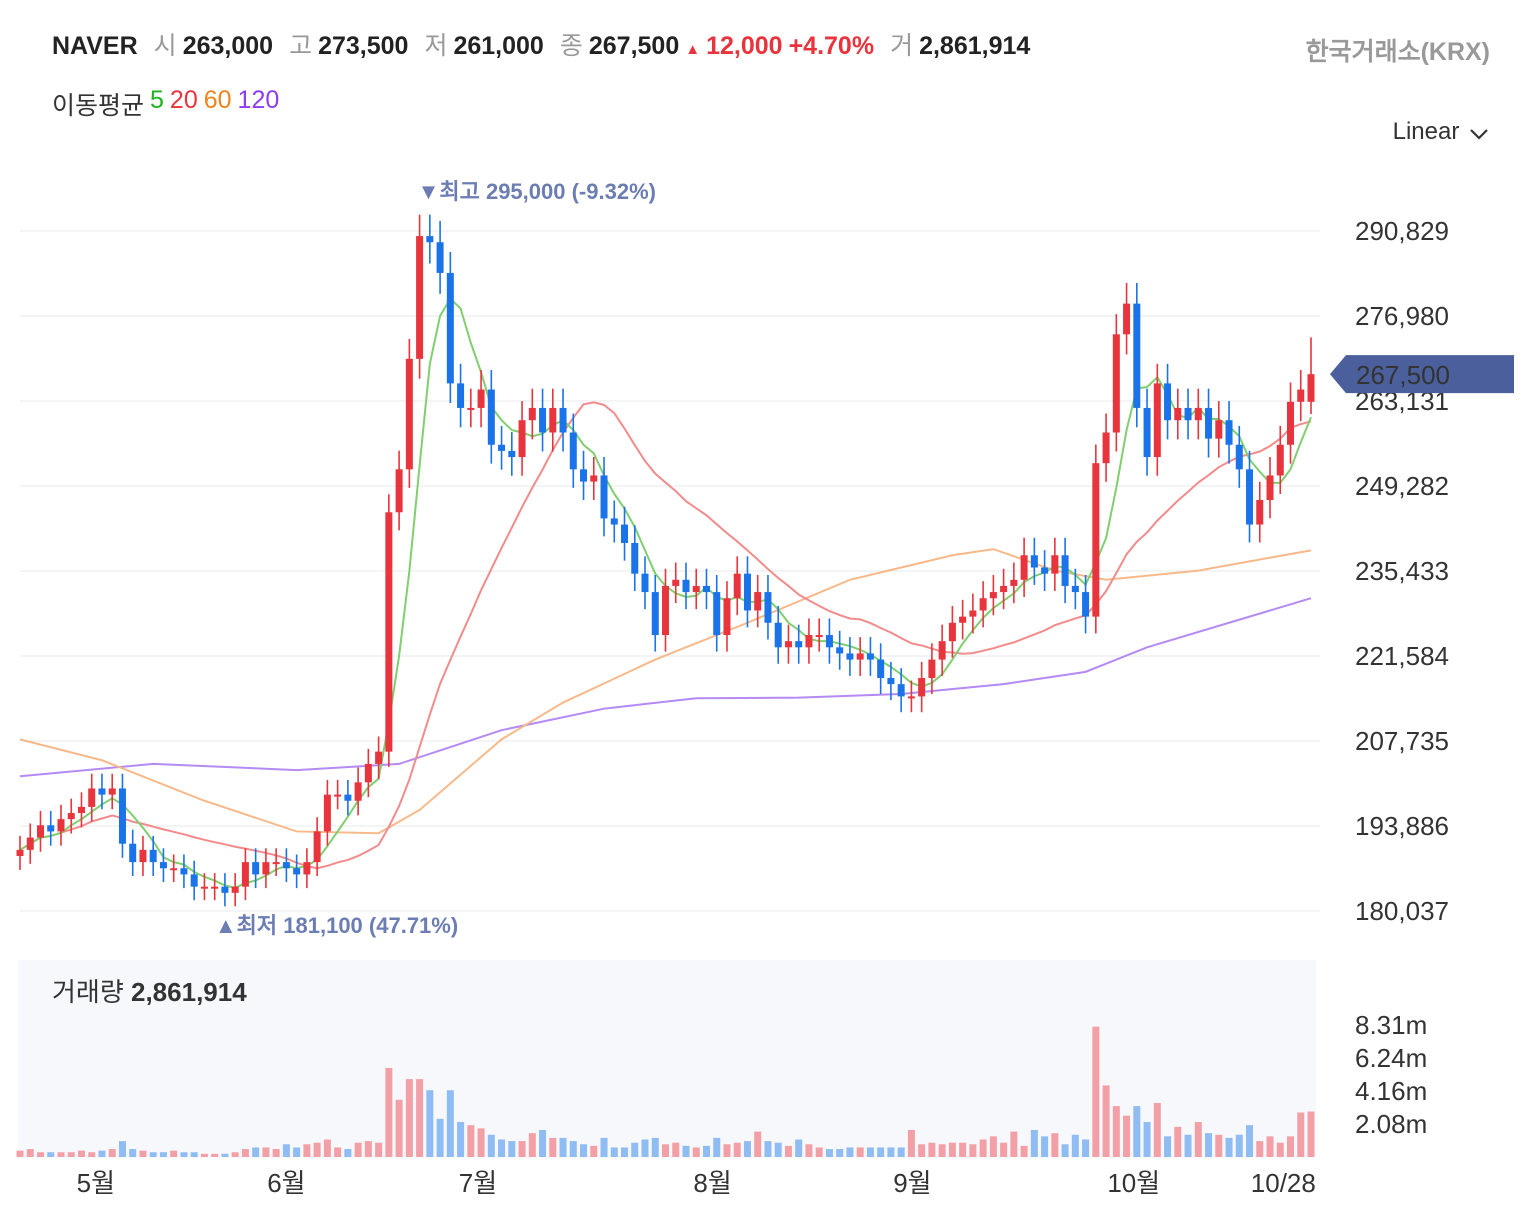 The width and height of the screenshot is (1532, 1216). Describe the element at coordinates (1426, 131) in the screenshot. I see `scale-select-value: Linear` at that location.